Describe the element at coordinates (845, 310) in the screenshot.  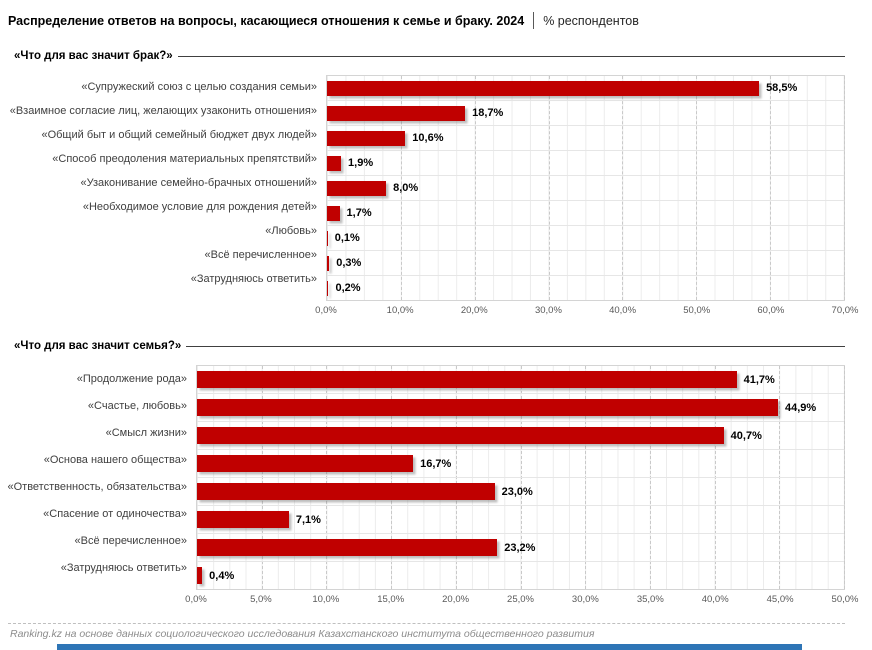
I see `x-axis-tick: 70,0%` at that location.